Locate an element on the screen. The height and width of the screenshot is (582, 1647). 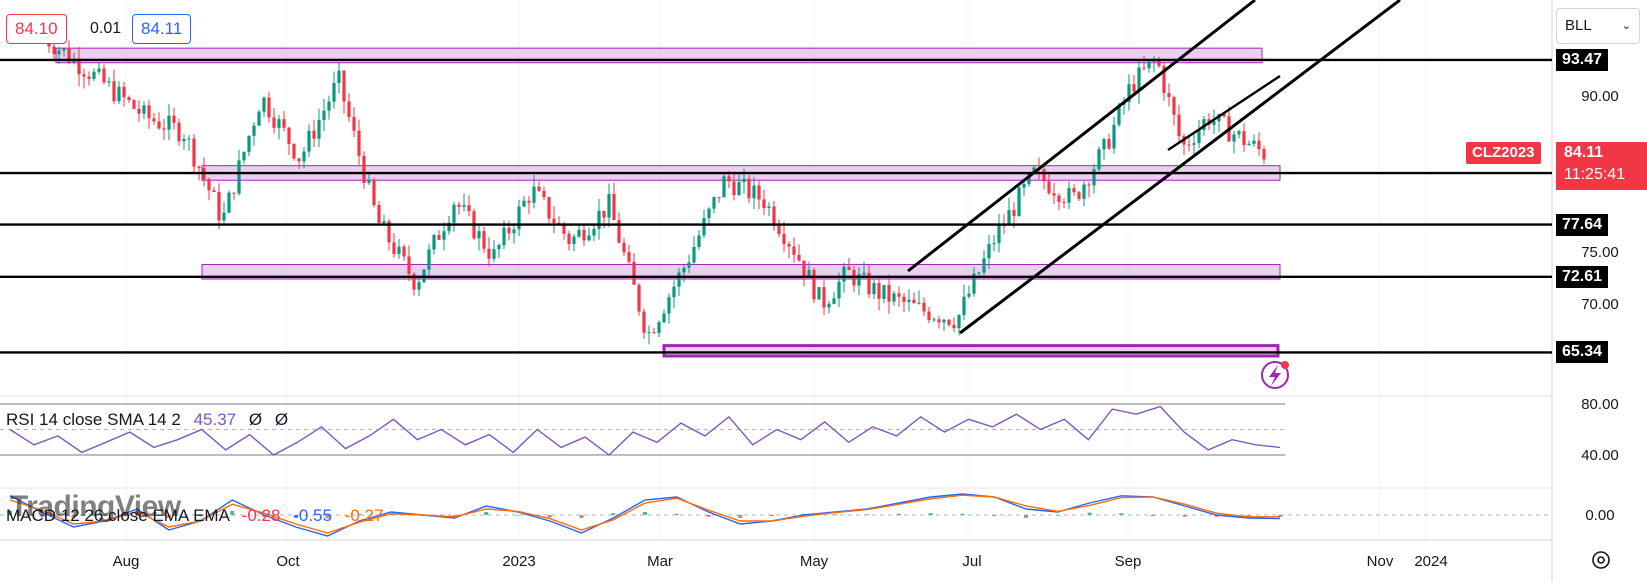
bid-price: 84.10 is located at coordinates (36, 29).